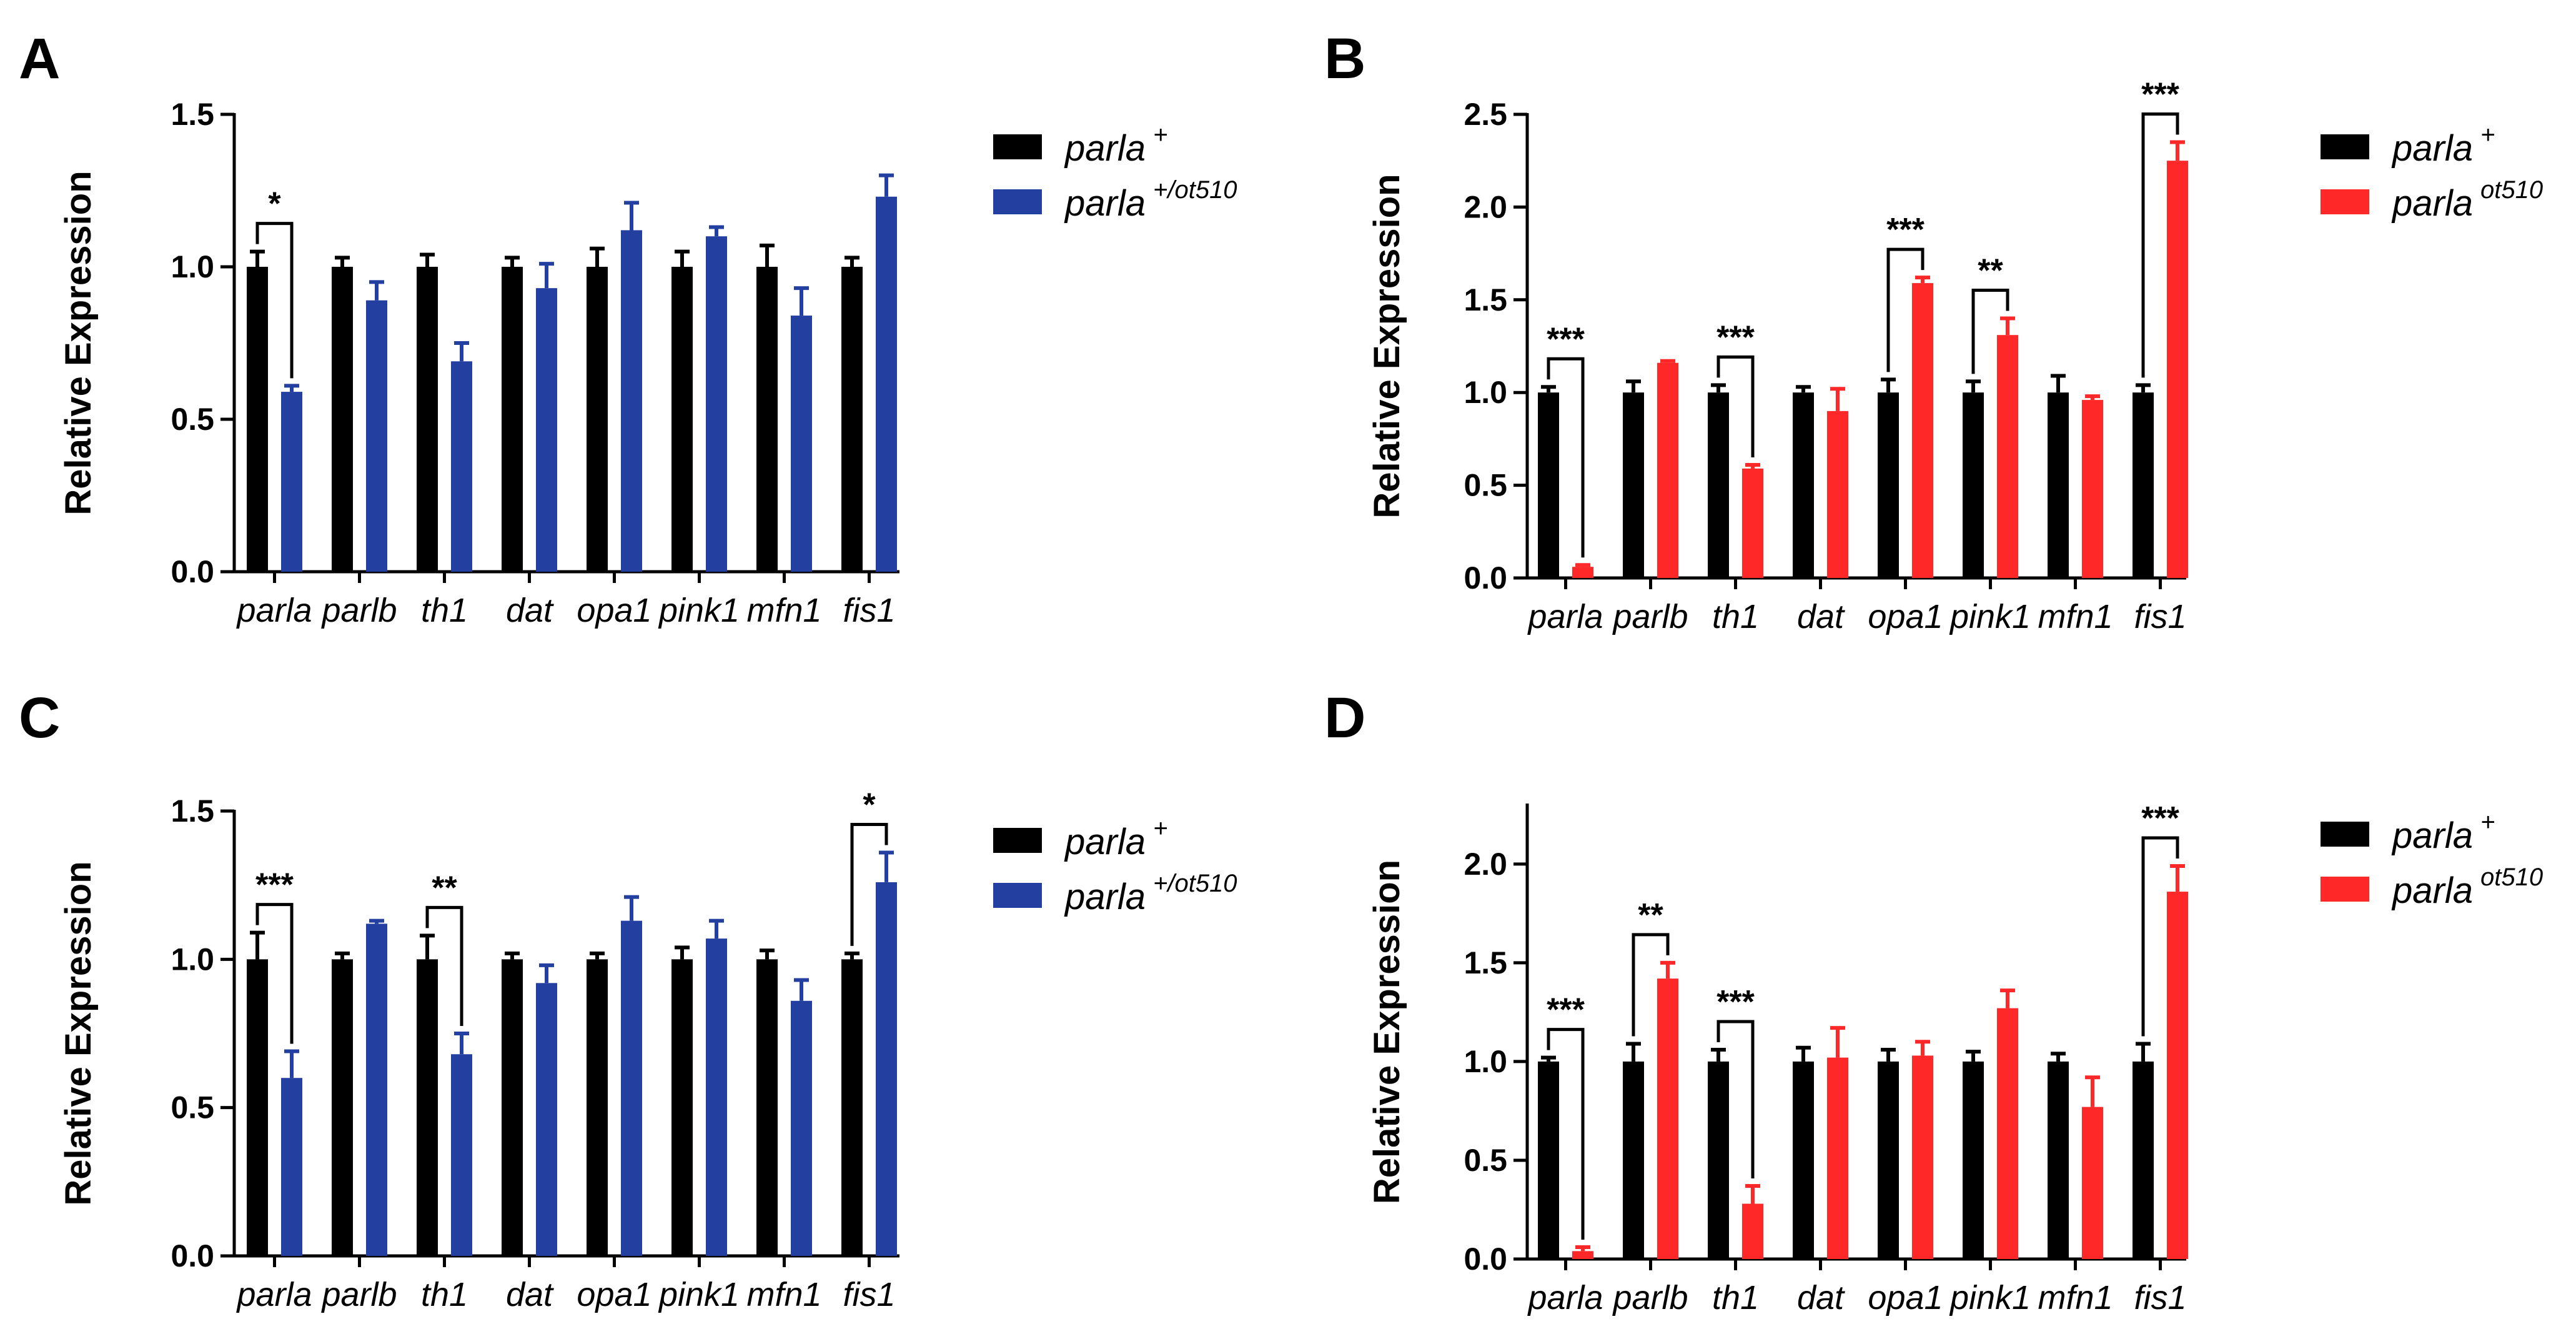 Image resolution: width=2576 pixels, height=1339 pixels. I want to click on significance-label: *, so click(274, 204).